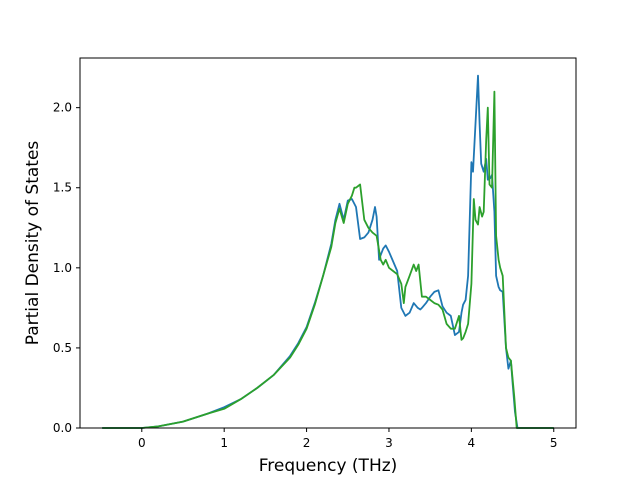  I want to click on y-tick-label: 1.0, so click(62, 268).